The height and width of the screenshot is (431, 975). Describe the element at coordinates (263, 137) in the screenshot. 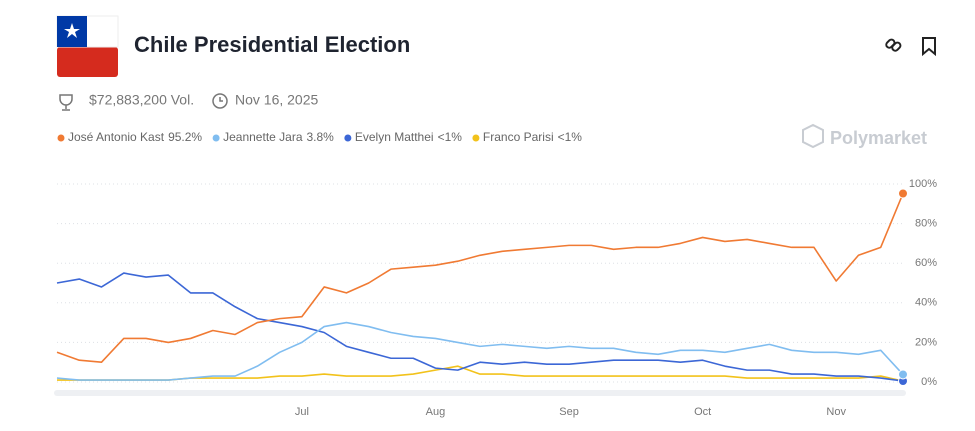

I see `legend-label: Jeannette Jara` at that location.